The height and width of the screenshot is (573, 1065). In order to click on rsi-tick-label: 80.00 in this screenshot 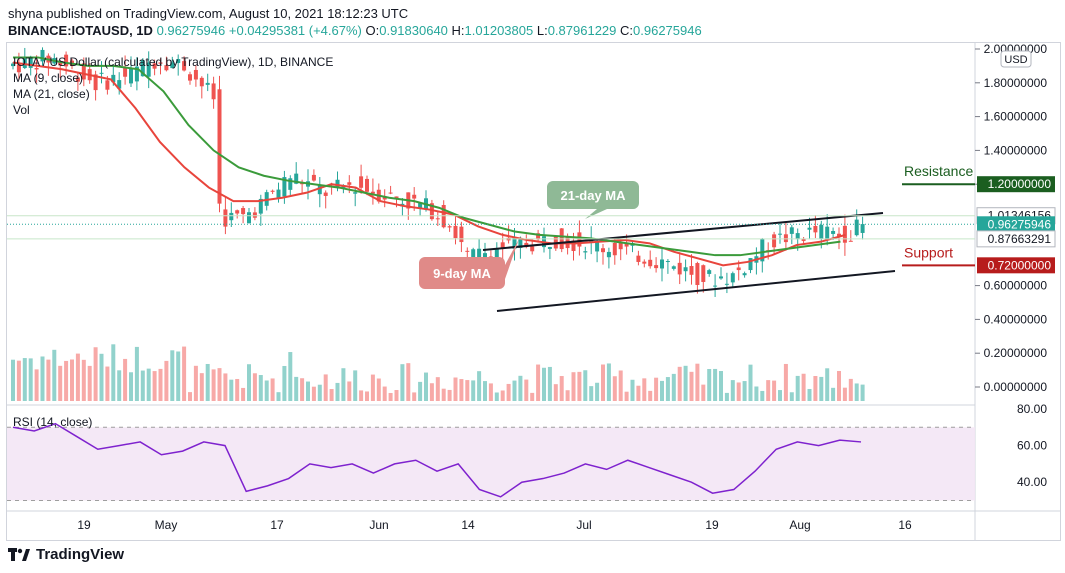, I will do `click(1032, 409)`.